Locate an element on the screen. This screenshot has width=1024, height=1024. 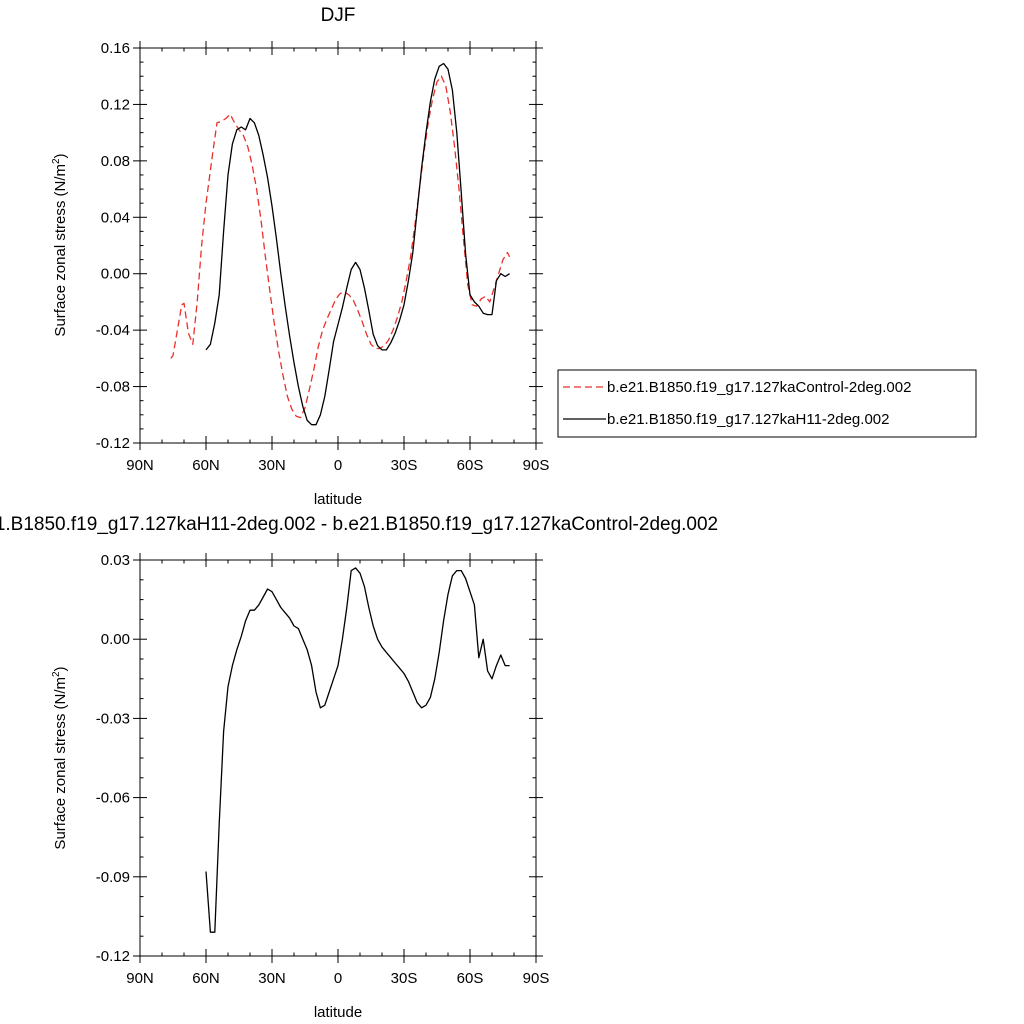
top-y-axis-label-sup: 2 is located at coordinates (56, 161).